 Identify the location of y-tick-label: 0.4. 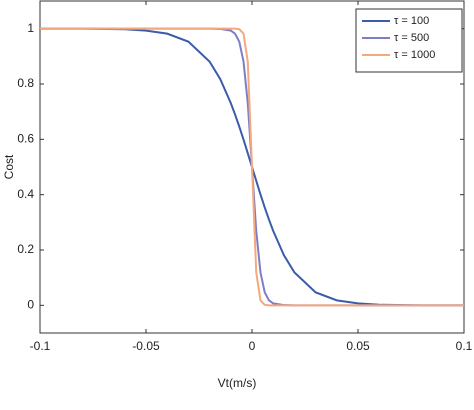
(25, 194).